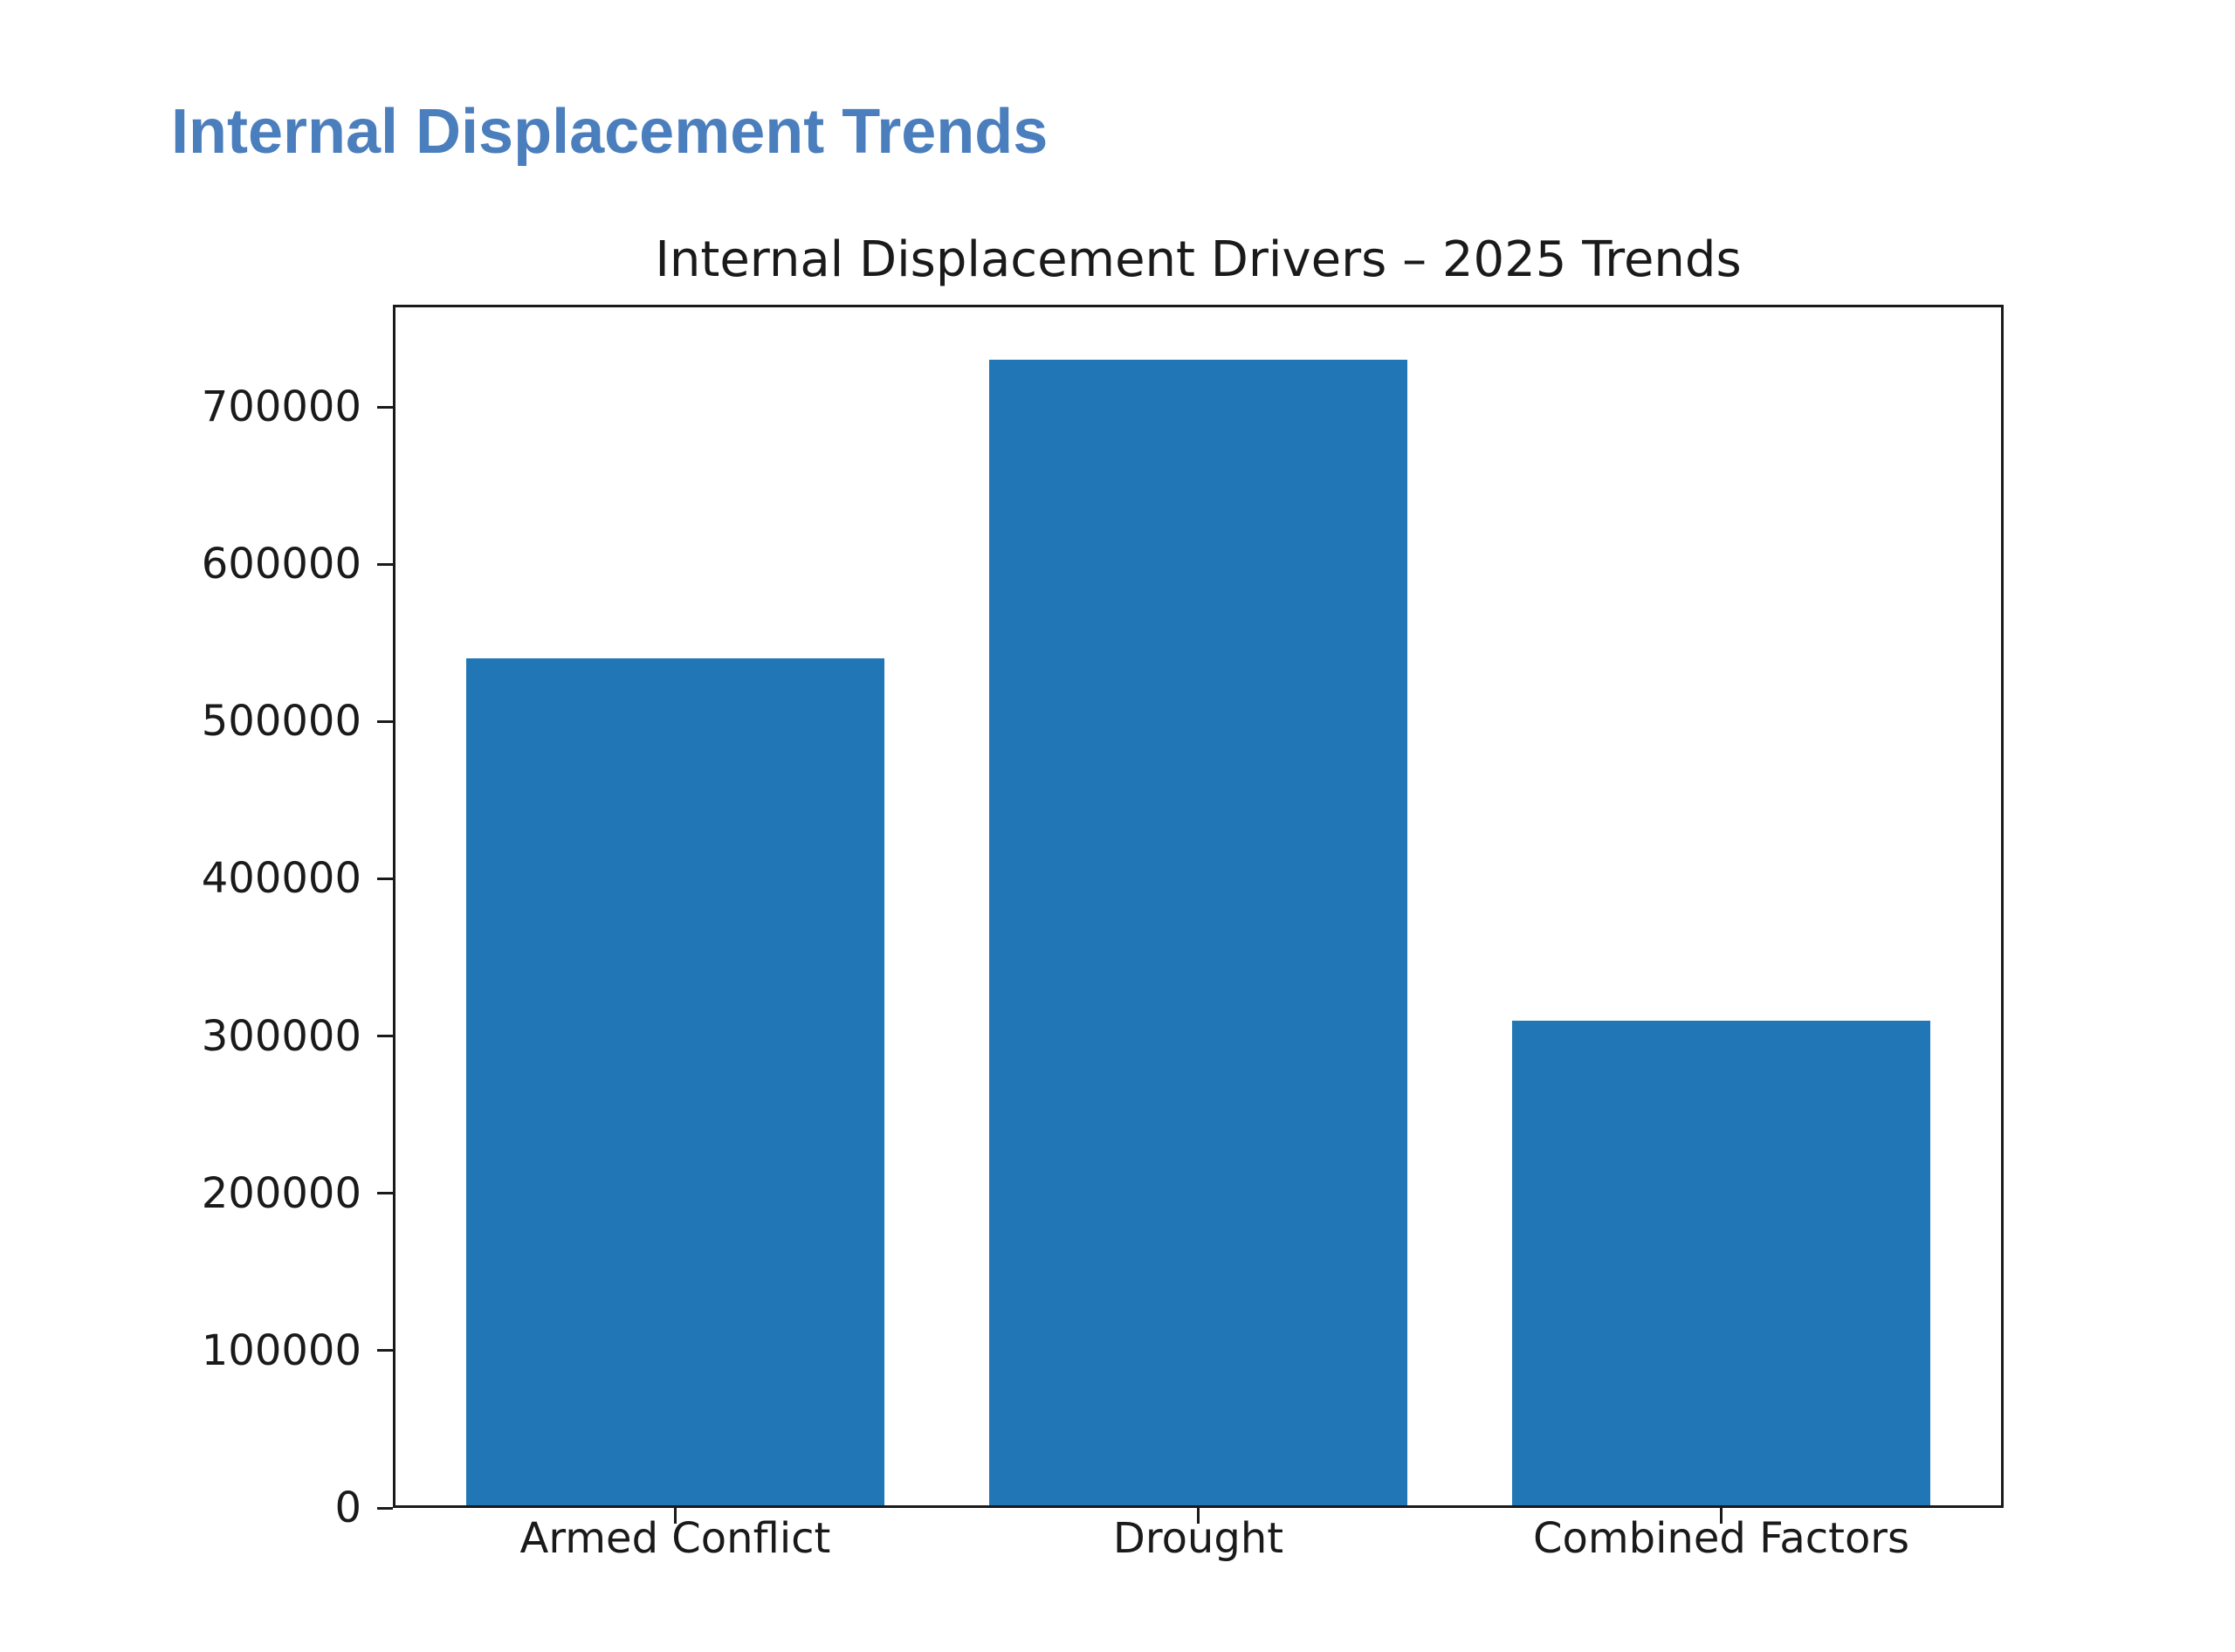 The height and width of the screenshot is (1652, 2235). What do you see at coordinates (610, 132) in the screenshot?
I see `page-title: Internal Displacement Trends` at bounding box center [610, 132].